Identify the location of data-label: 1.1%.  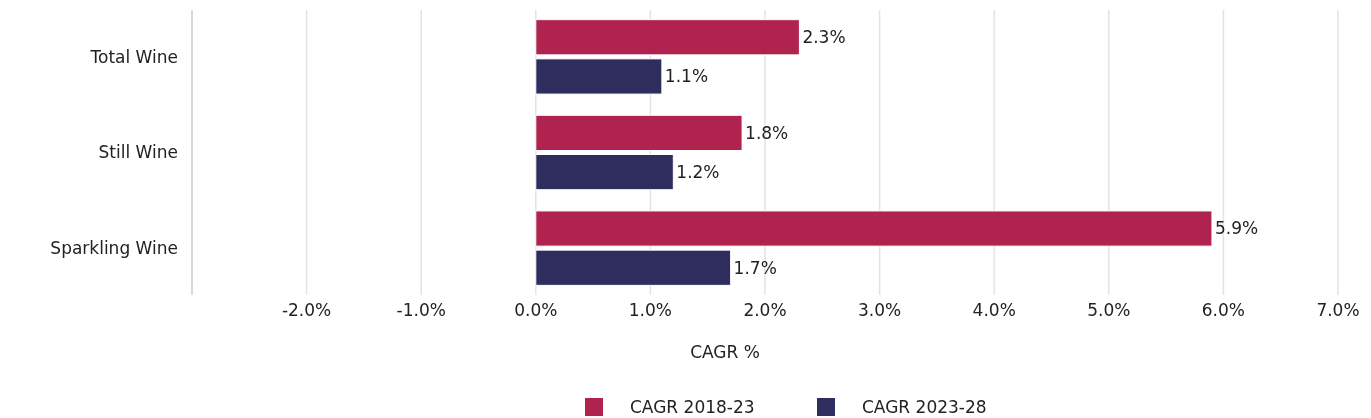
(686, 76).